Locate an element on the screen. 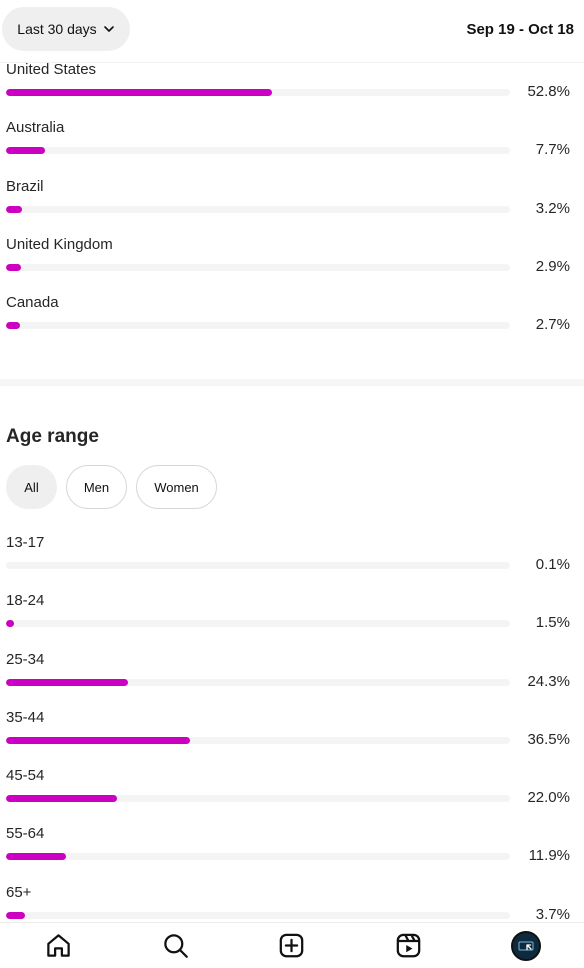 This screenshot has width=584, height=968. bar-row: 35-44 36.5% is located at coordinates (292, 738).